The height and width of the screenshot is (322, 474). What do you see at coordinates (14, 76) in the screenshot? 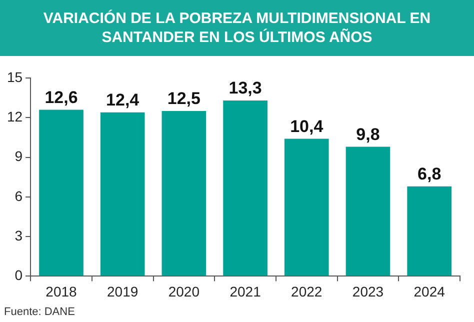
I see `y-tick-label: 15` at bounding box center [14, 76].